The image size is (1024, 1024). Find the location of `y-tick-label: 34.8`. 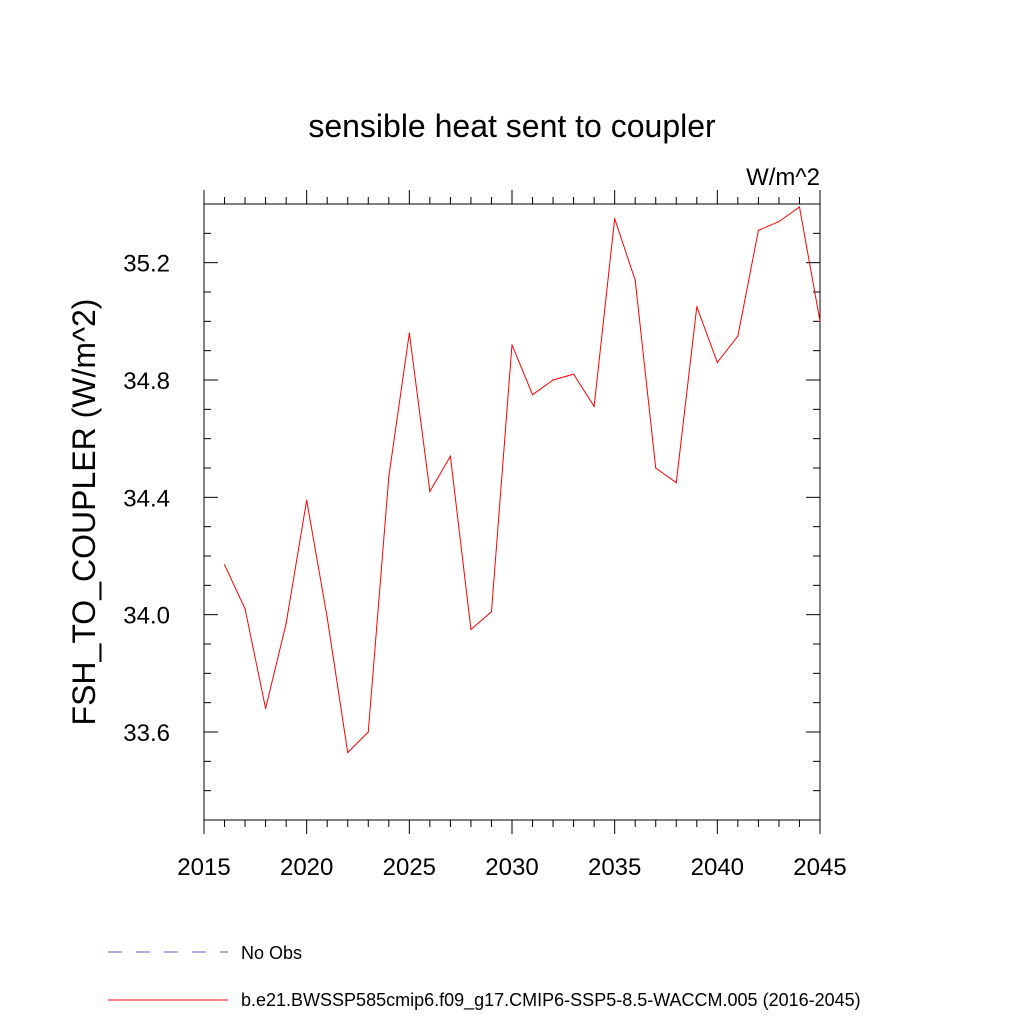

y-tick-label: 34.8 is located at coordinates (146, 381).